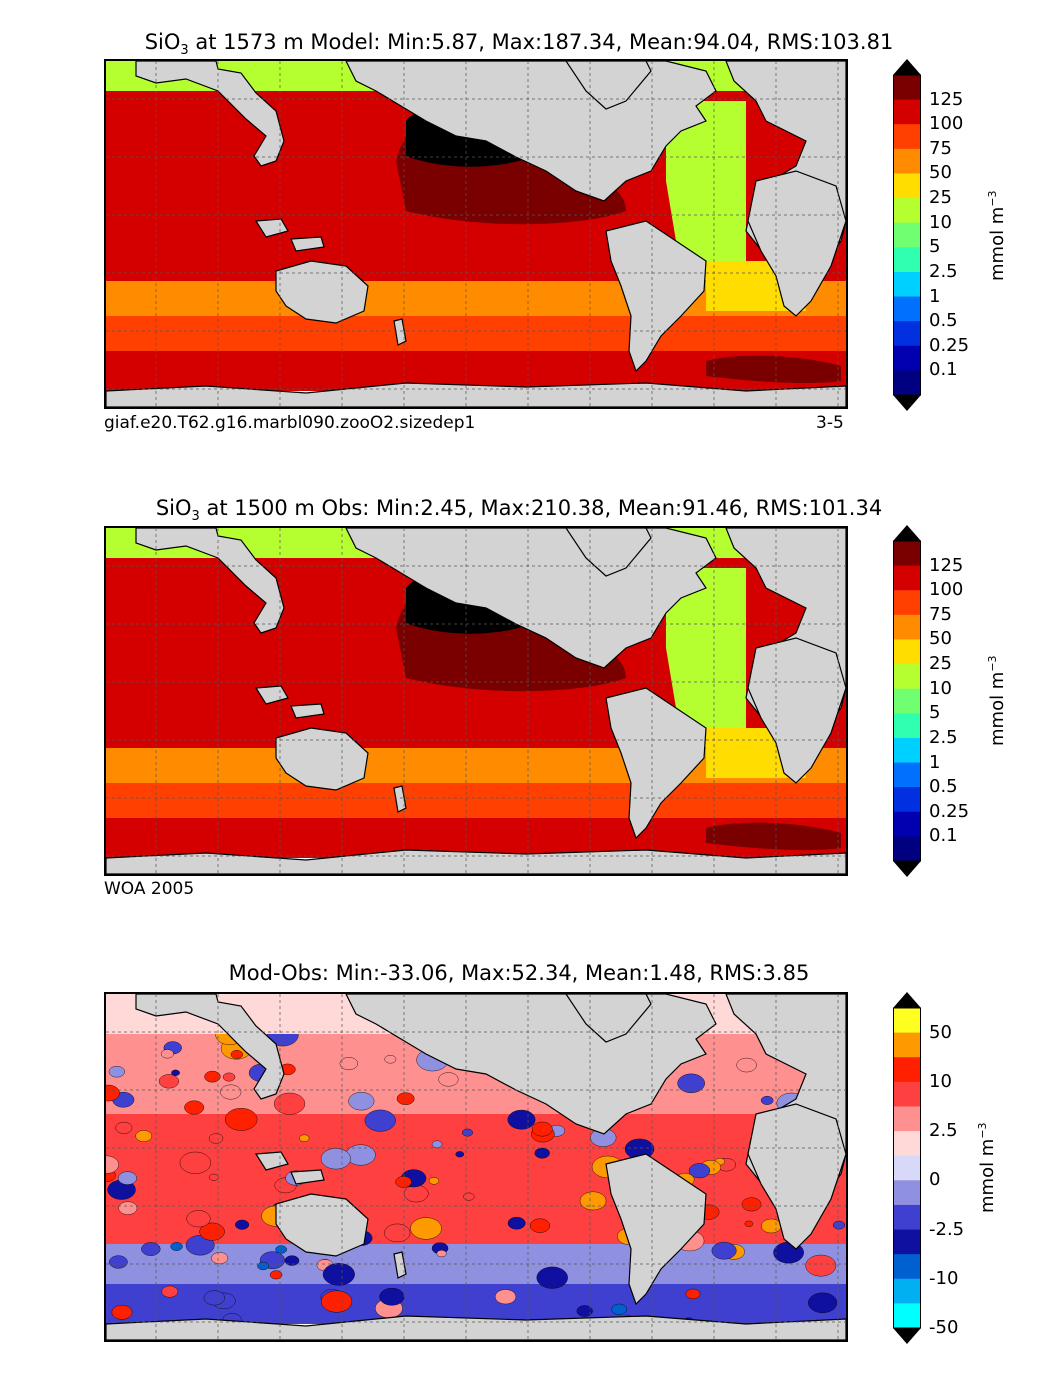 This screenshot has width=1038, height=1373. What do you see at coordinates (149, 889) in the screenshot?
I see `panel-2-caption-left: WOA 2005` at bounding box center [149, 889].